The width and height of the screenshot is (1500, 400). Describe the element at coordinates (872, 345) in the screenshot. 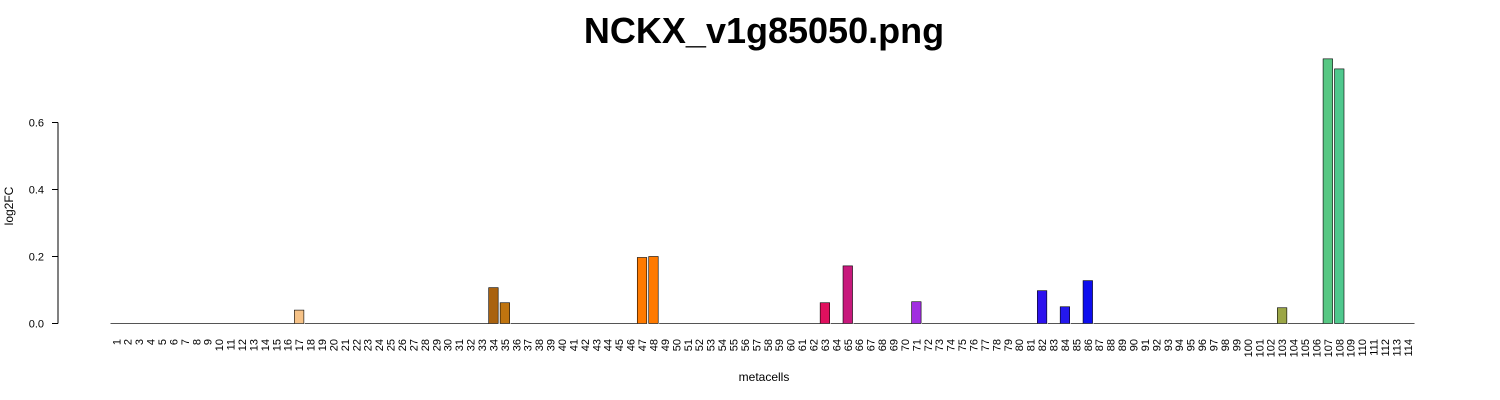

I see `x-tick-label: 67` at that location.